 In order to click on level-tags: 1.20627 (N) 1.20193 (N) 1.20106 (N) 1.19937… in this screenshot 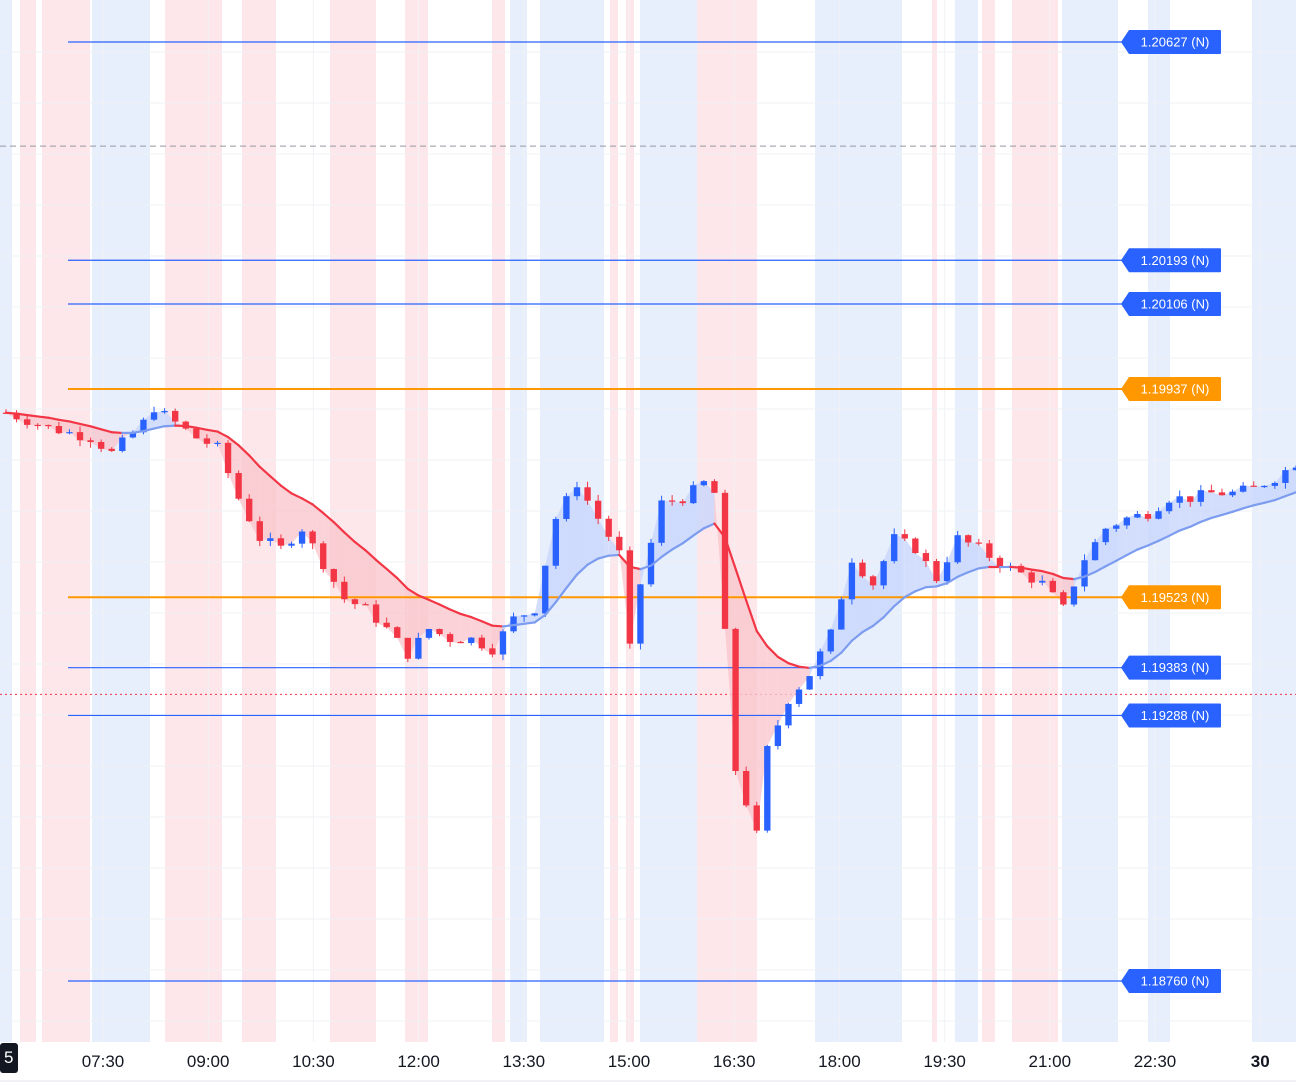, I will do `click(1171, 511)`.